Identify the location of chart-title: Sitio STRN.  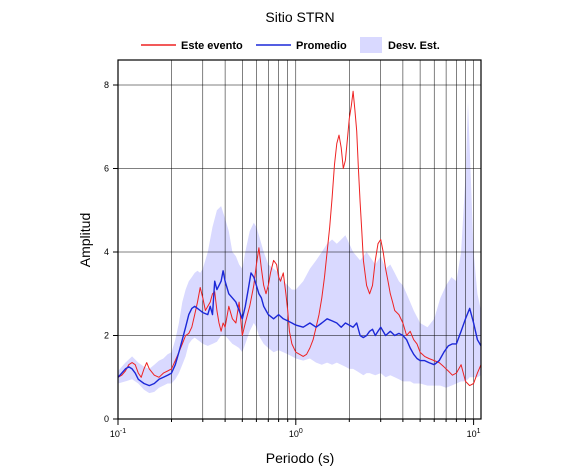
(299, 17).